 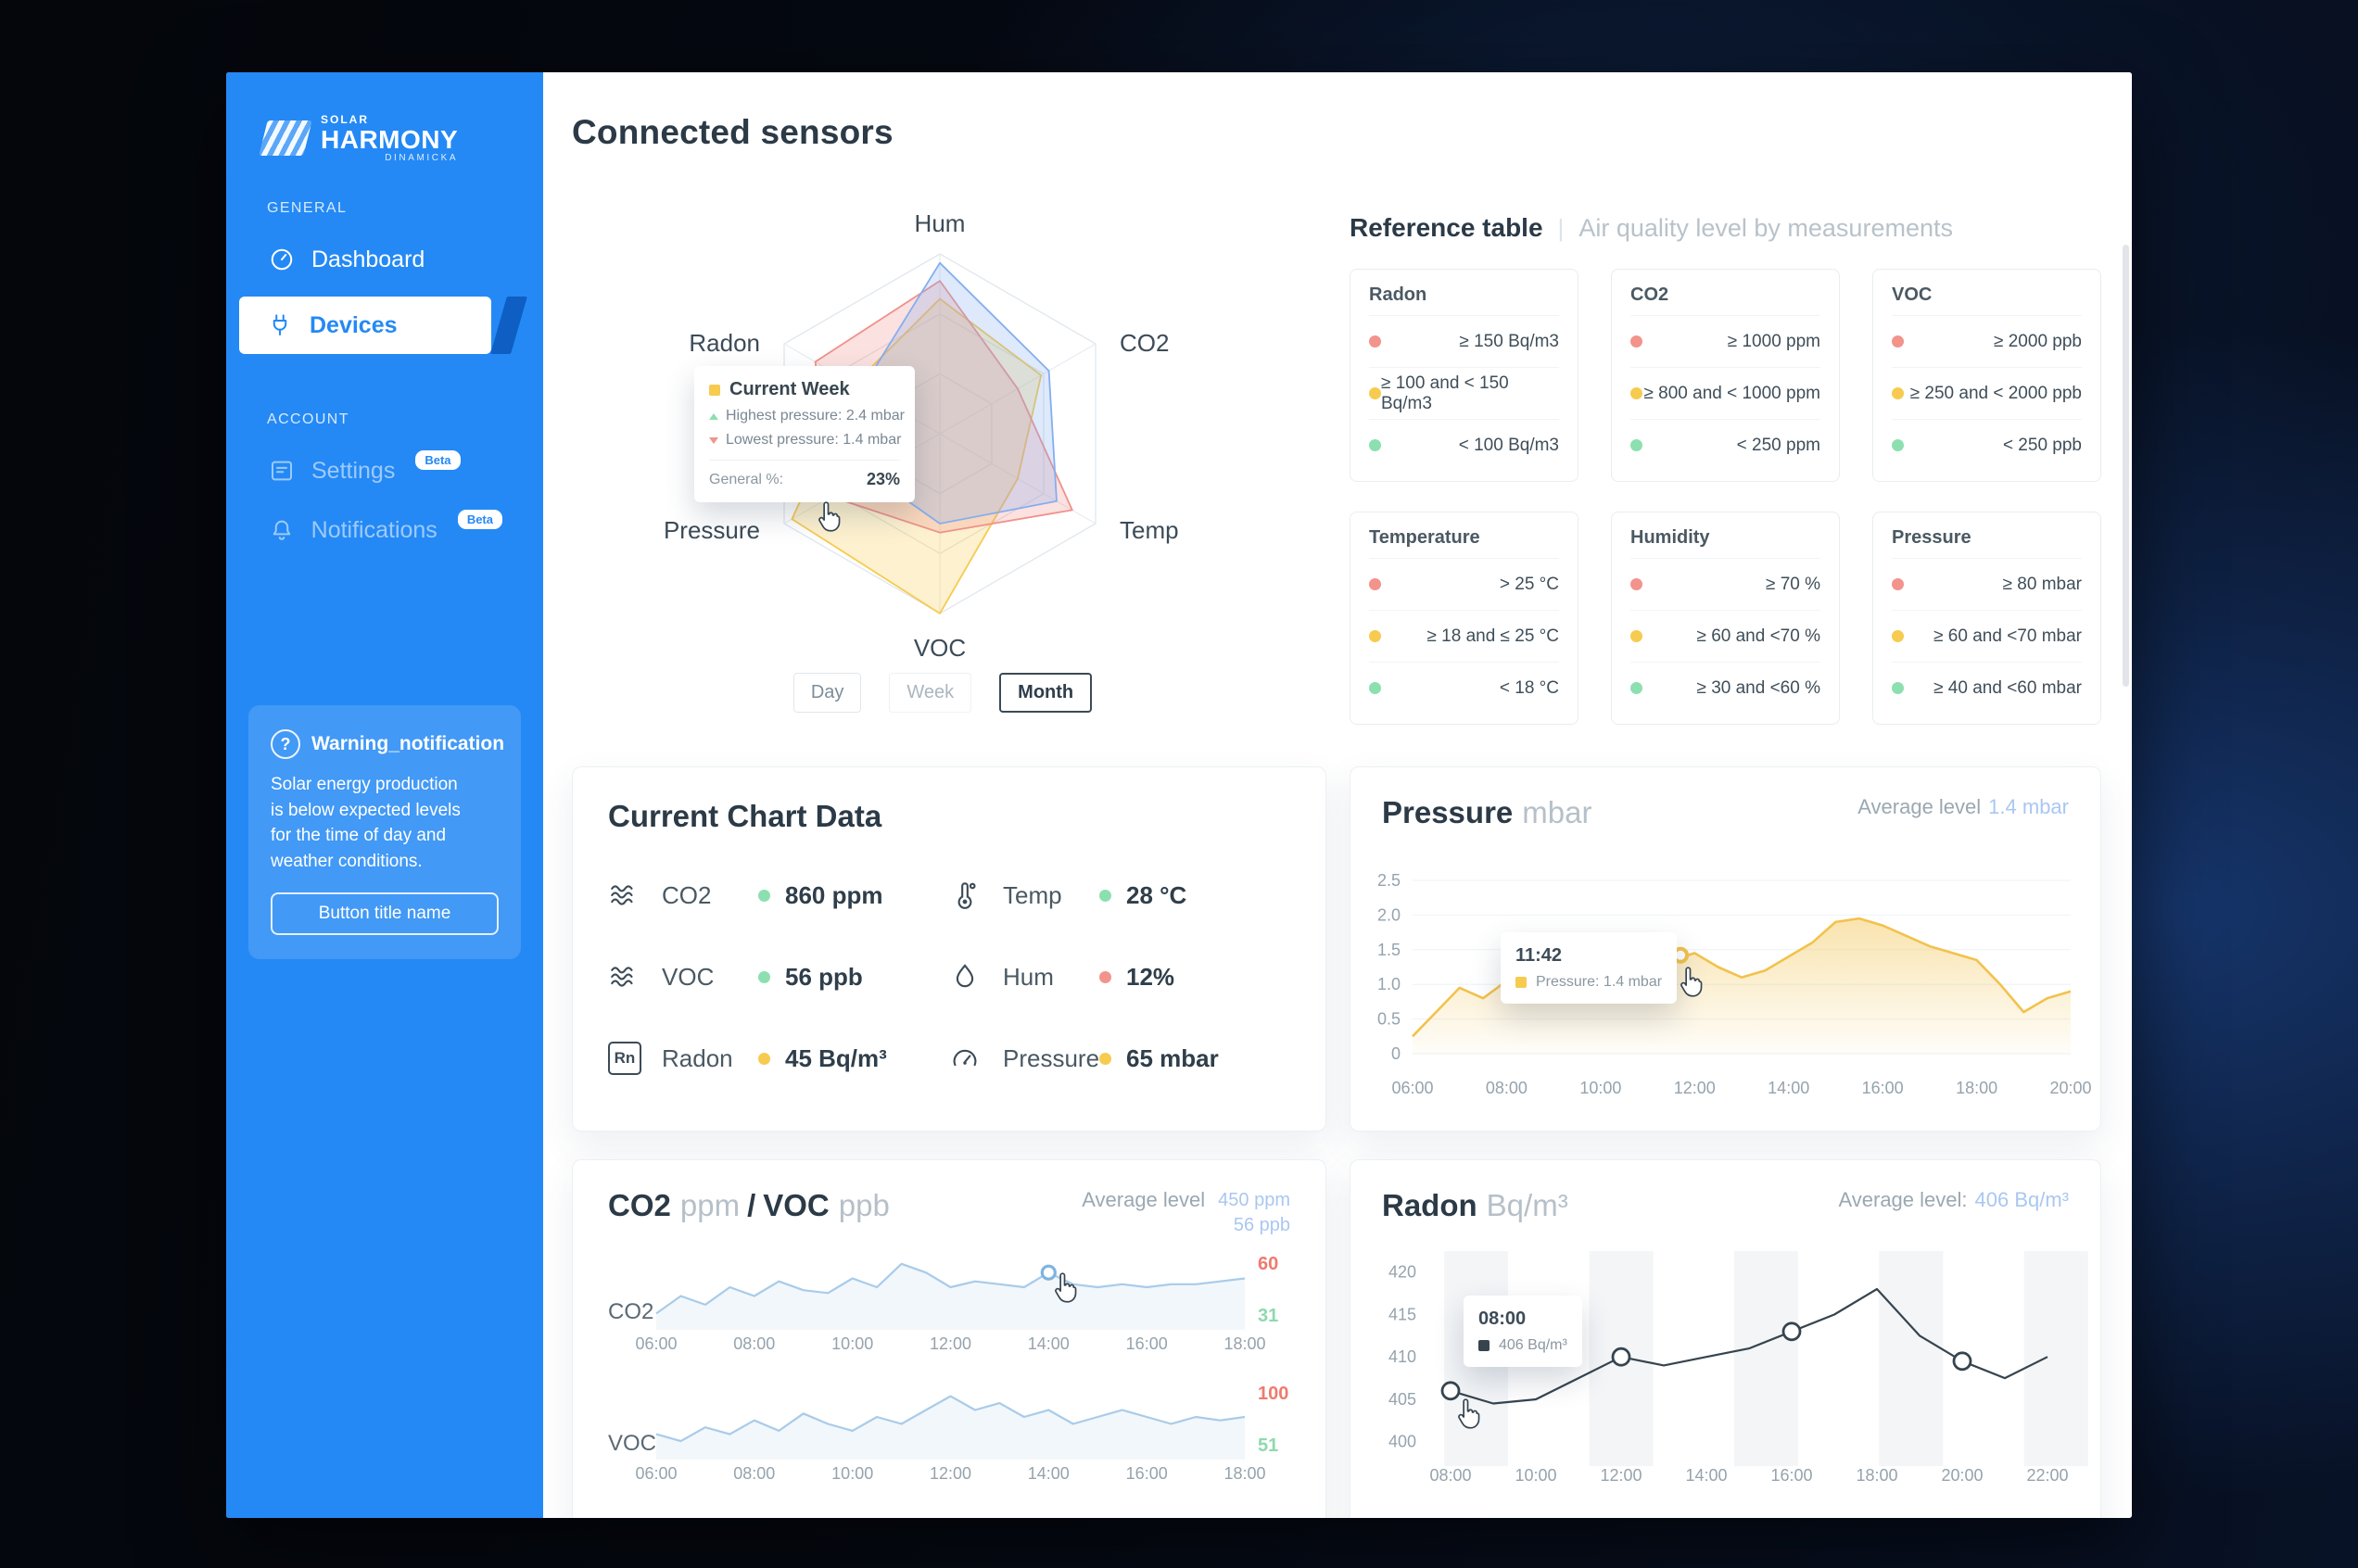 I want to click on svg-text: 10:00, so click(x=1600, y=1088).